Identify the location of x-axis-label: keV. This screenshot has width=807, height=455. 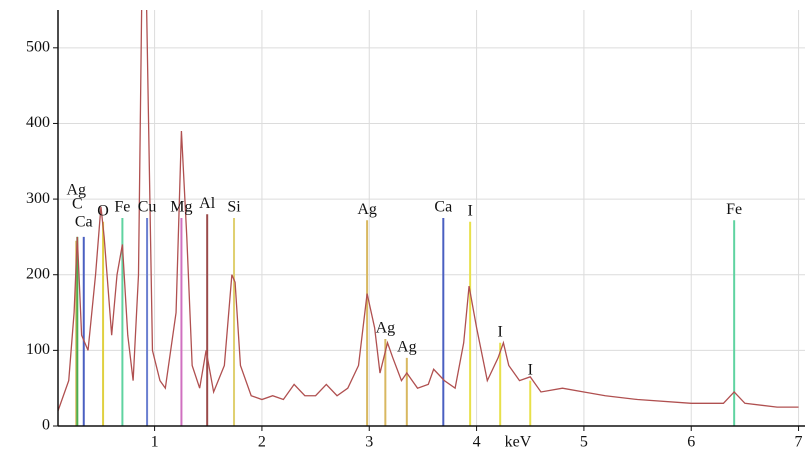
(518, 442).